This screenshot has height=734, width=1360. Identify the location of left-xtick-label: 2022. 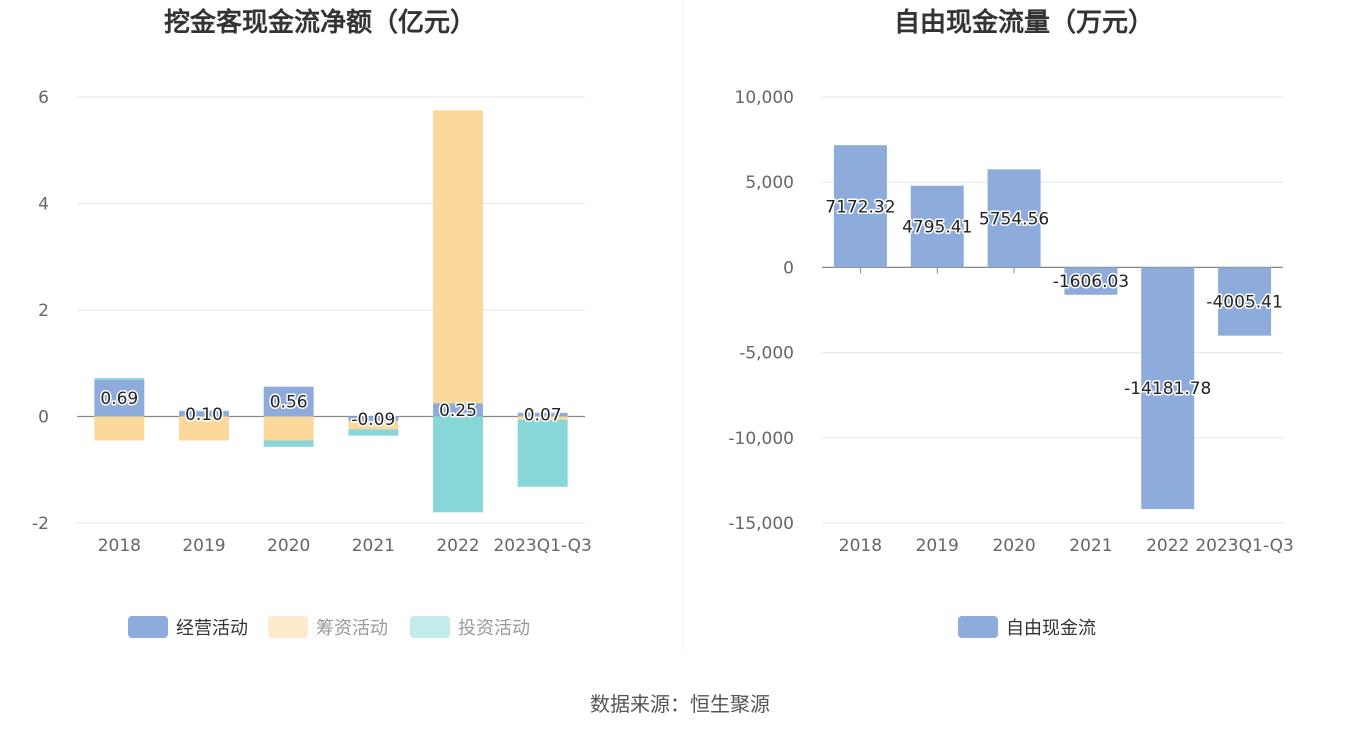
(457, 546).